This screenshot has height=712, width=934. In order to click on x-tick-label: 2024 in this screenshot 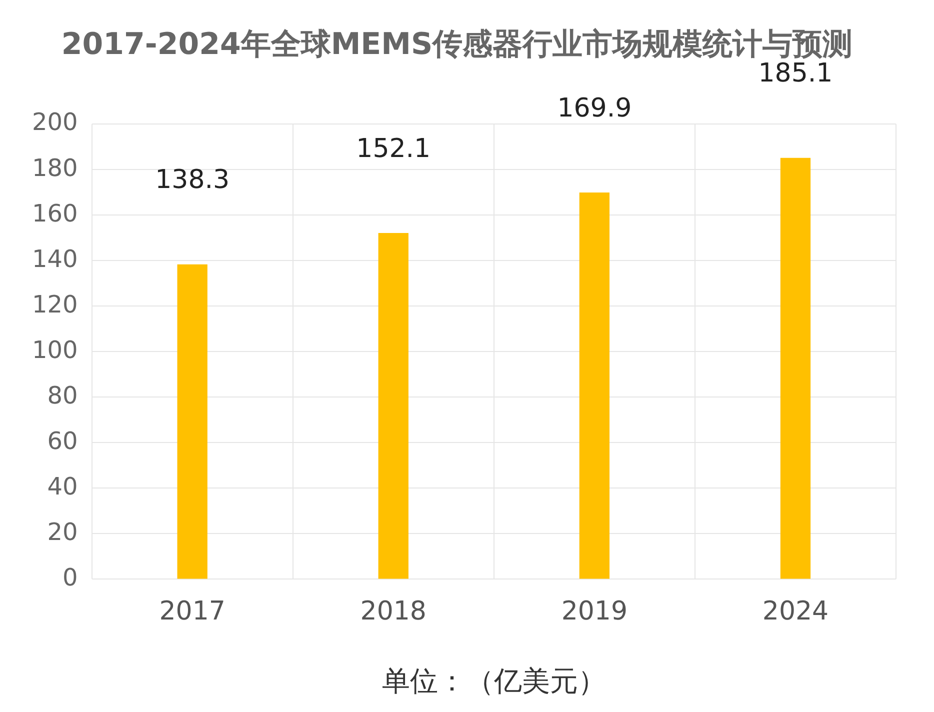, I will do `click(795, 611)`.